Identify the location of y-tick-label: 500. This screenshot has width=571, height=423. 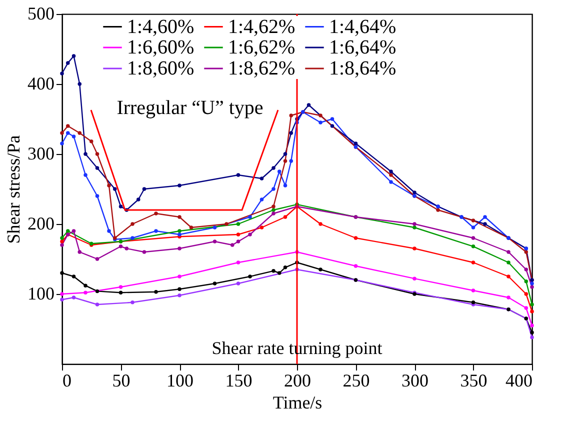
(41, 14).